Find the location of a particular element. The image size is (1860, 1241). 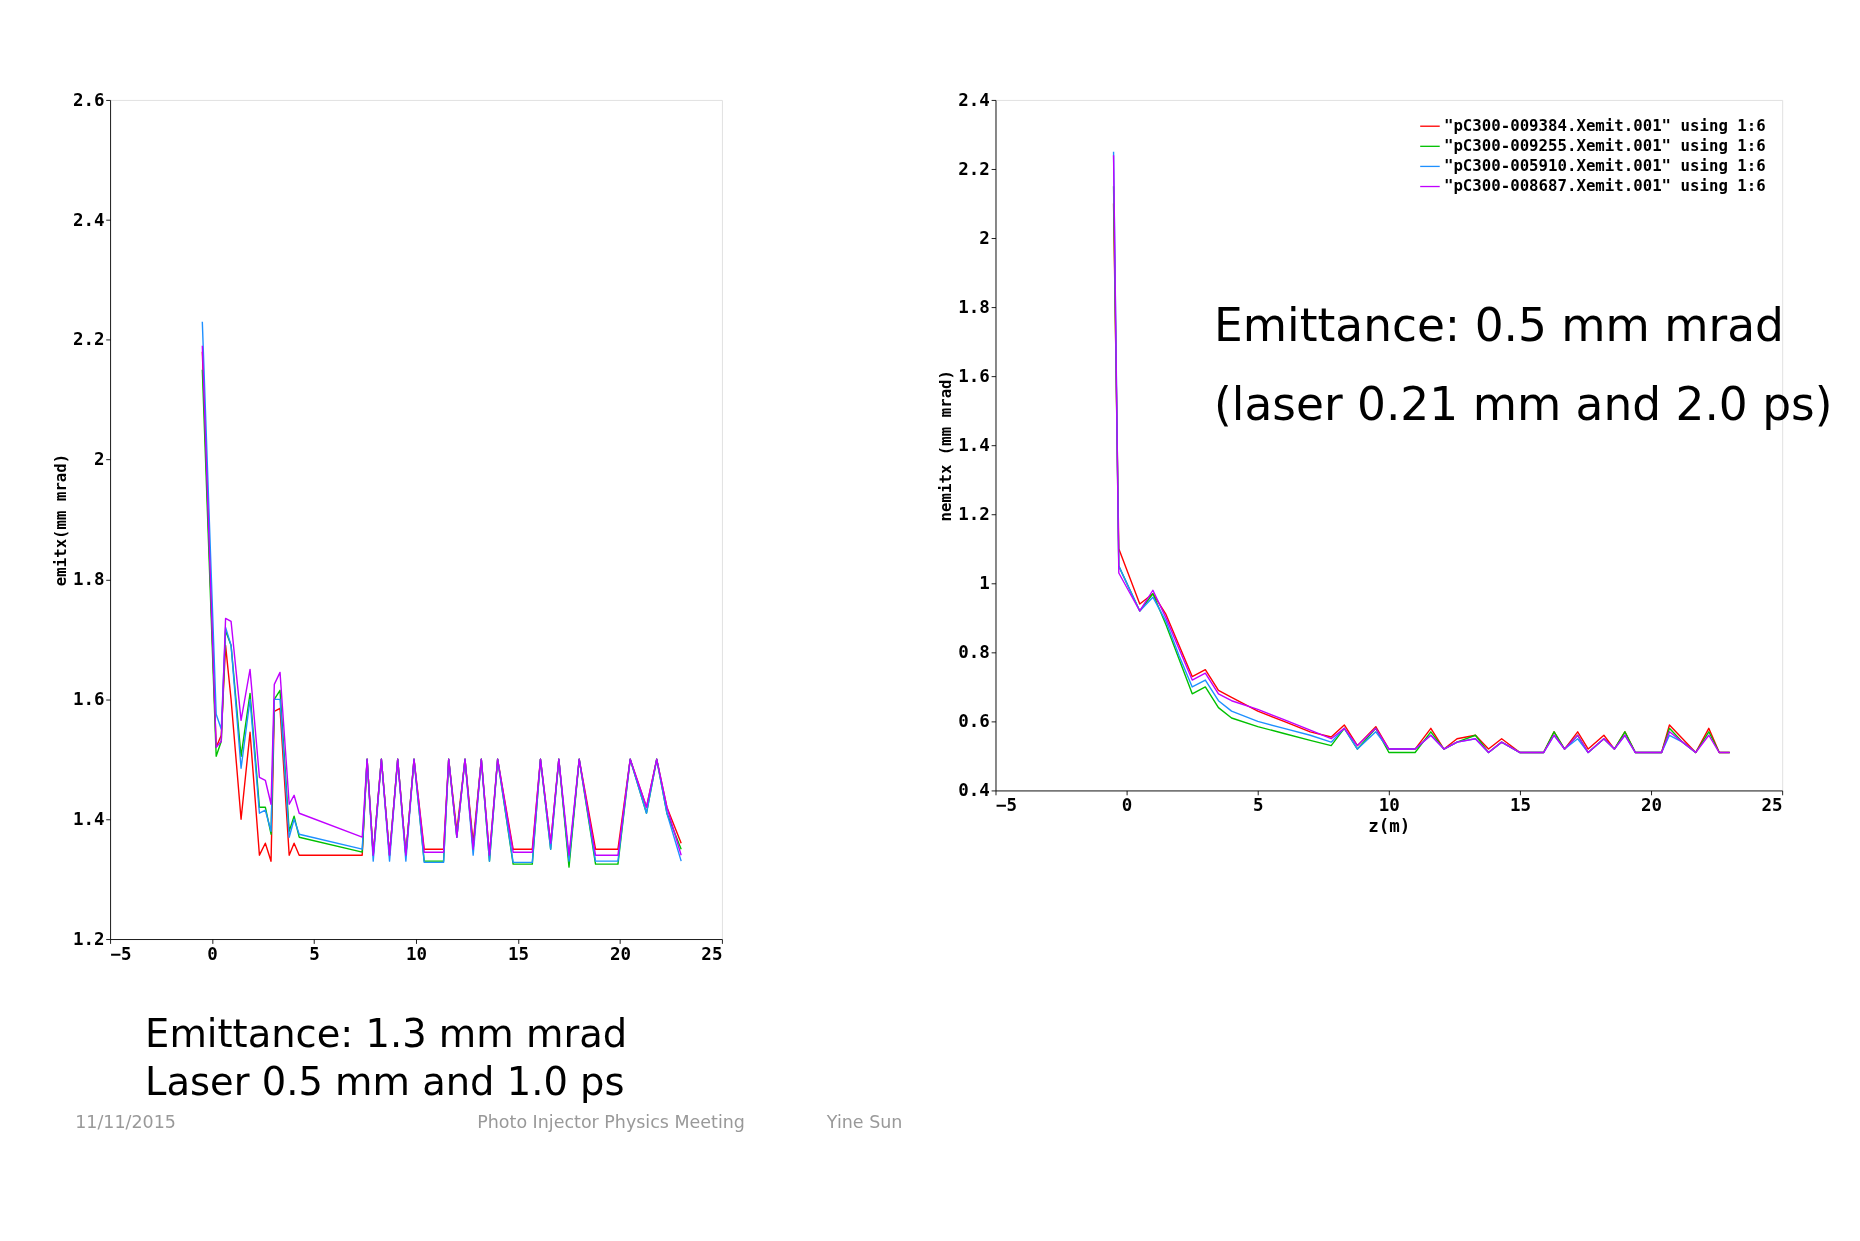

text: 11/11/2015 is located at coordinates (125, 1121).